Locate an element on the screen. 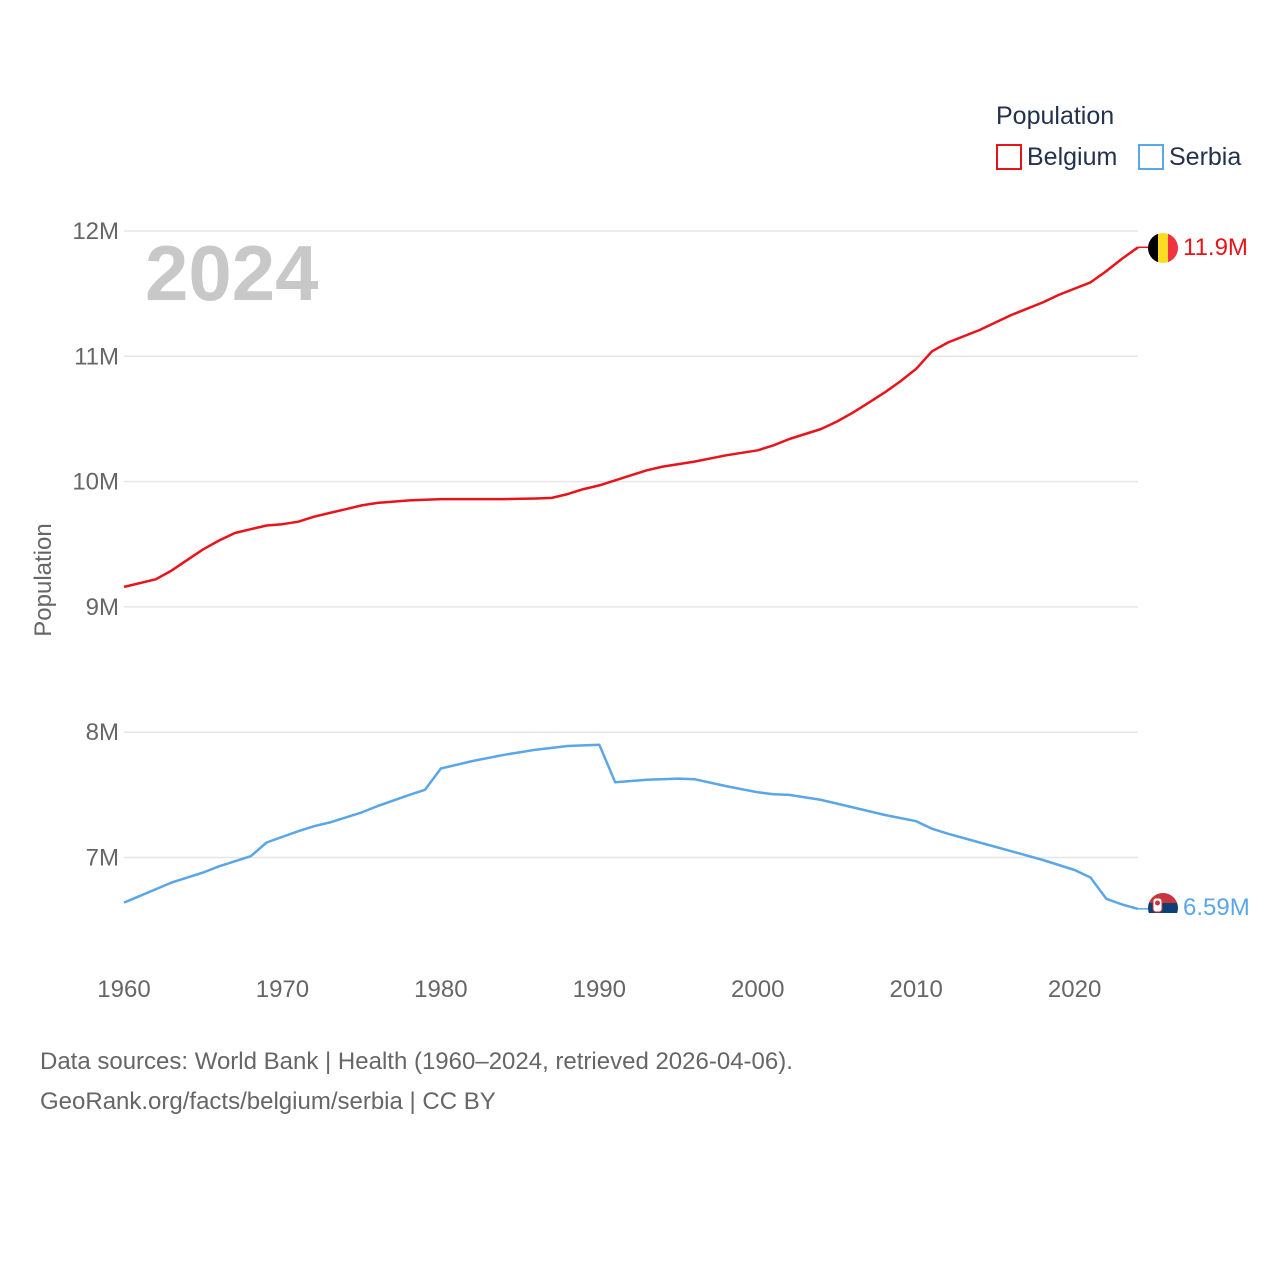 This screenshot has height=1280, width=1280. x-tick-label: 2010 is located at coordinates (915, 989).